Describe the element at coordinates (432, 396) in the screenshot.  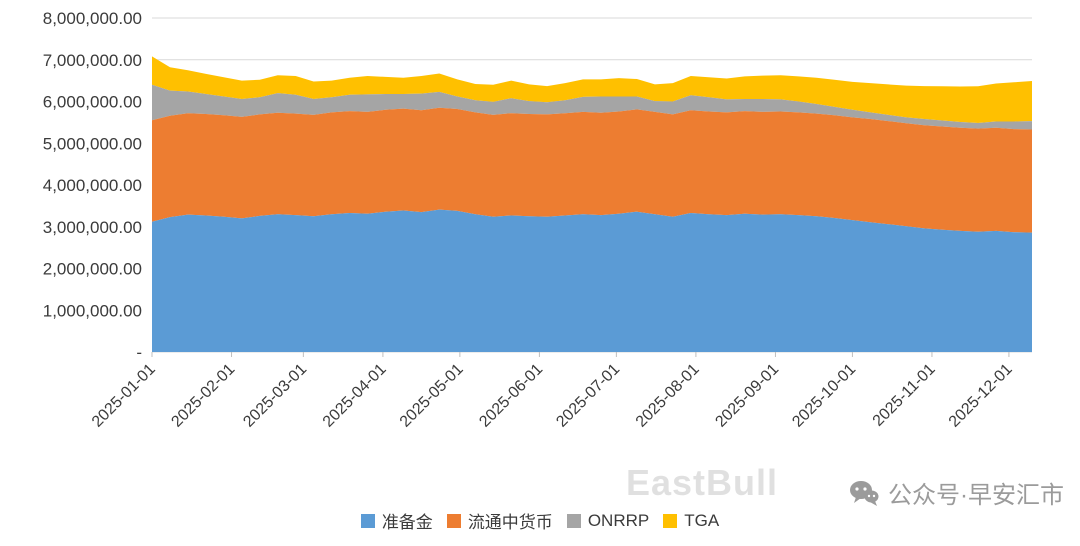
I see `x-axis-tick-label: 2025-05-01` at that location.